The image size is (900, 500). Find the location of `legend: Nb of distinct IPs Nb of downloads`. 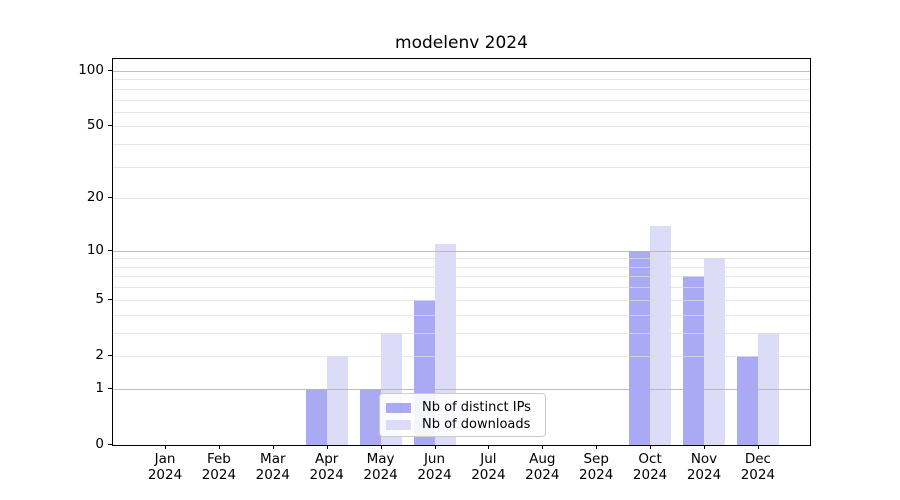

legend: Nb of distinct IPs Nb of downloads is located at coordinates (462, 415).